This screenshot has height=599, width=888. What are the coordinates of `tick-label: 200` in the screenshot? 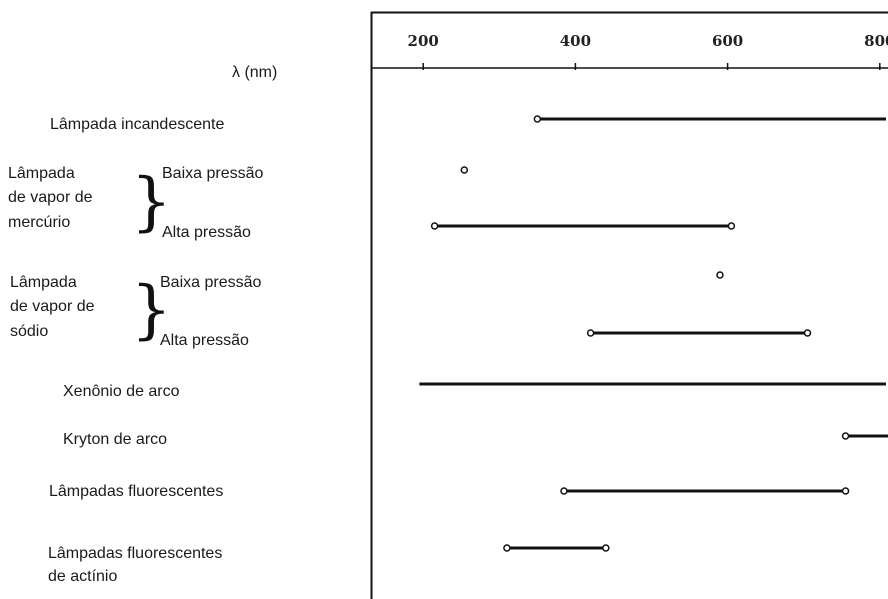 It's located at (423, 41).